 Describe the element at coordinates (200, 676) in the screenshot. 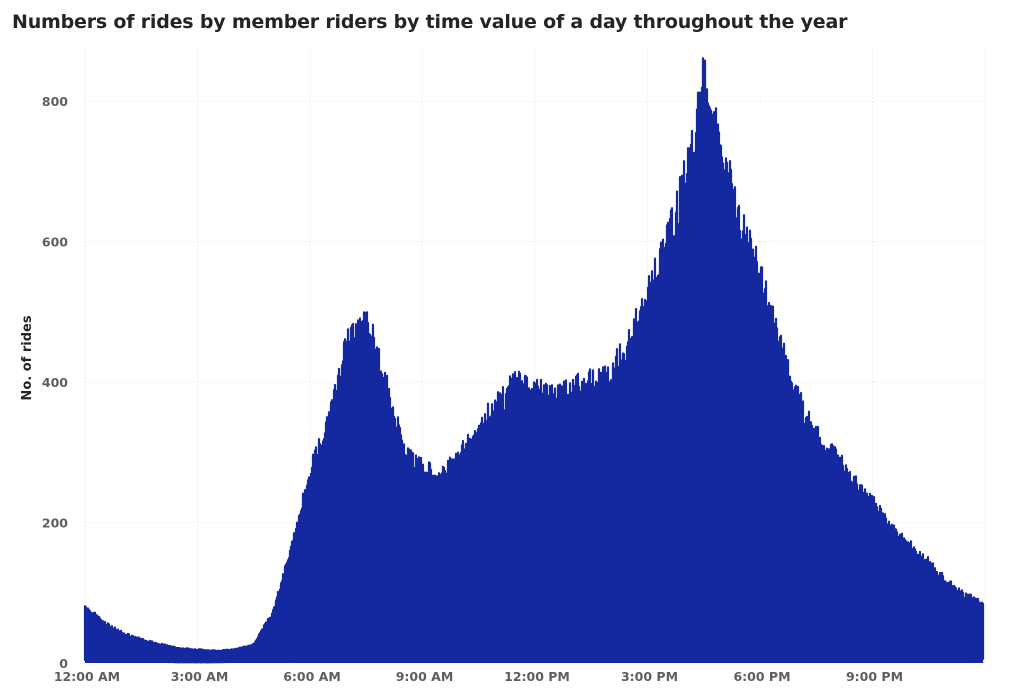

I see `x-tick-label-1: 3:00 AM` at that location.